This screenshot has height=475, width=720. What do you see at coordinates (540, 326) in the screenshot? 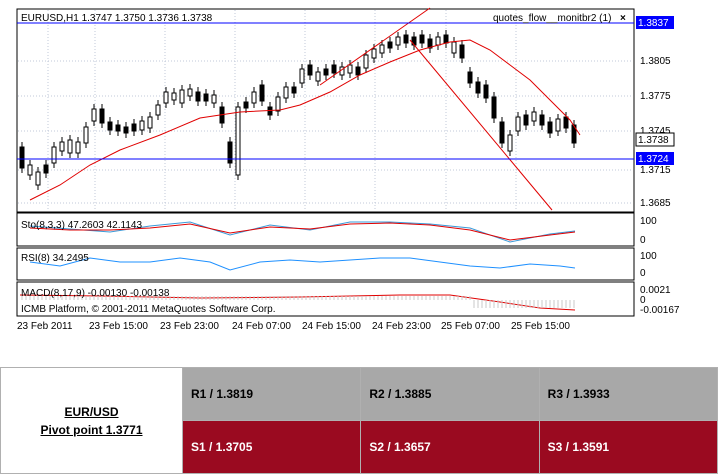
I see `time-label: 25 Feb 15:00` at bounding box center [540, 326].